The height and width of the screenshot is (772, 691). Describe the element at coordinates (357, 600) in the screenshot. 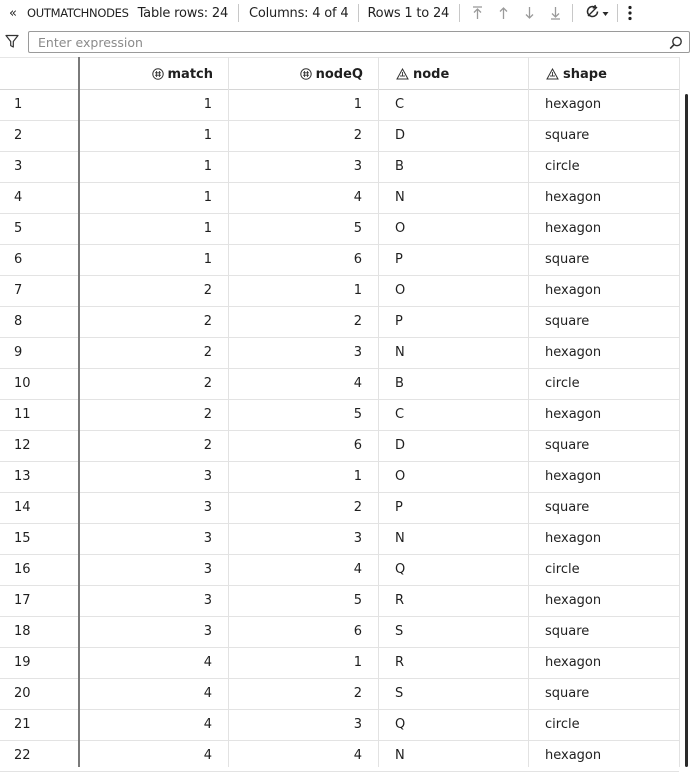

I see `cell-nodeq: 5` at that location.